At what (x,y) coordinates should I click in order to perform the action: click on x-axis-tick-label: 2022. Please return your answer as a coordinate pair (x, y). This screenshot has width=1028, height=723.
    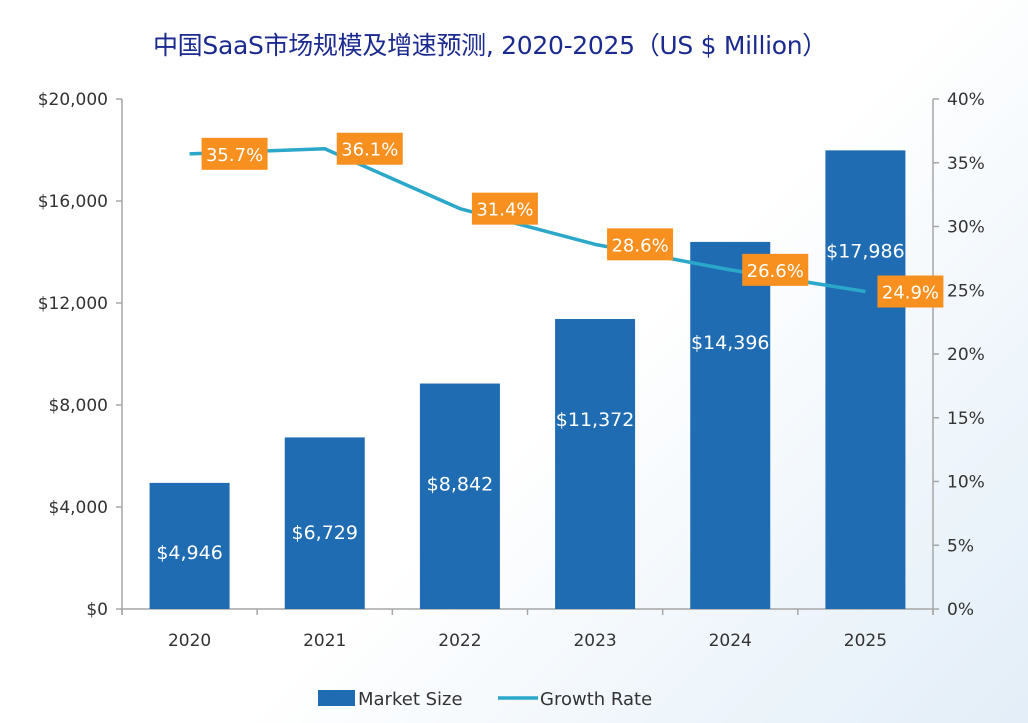
    Looking at the image, I should click on (459, 641).